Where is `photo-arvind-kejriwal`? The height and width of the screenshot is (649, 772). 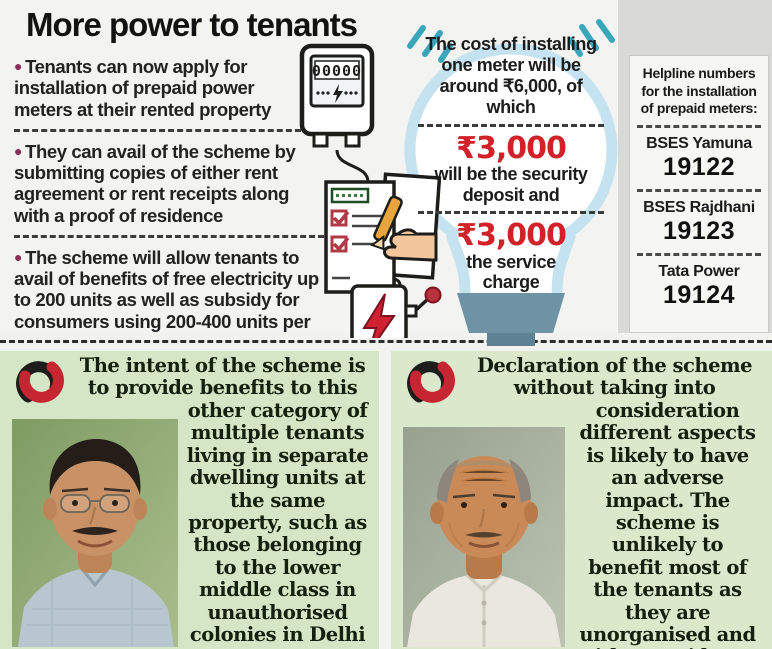 photo-arvind-kejriwal is located at coordinates (95, 534).